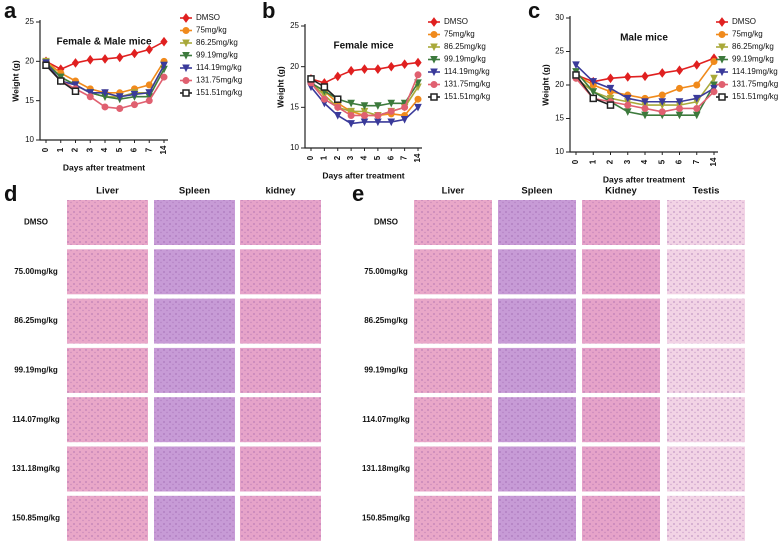 The width and height of the screenshot is (778, 544). Describe the element at coordinates (713, 161) in the screenshot. I see `x-tick-label: 14` at that location.